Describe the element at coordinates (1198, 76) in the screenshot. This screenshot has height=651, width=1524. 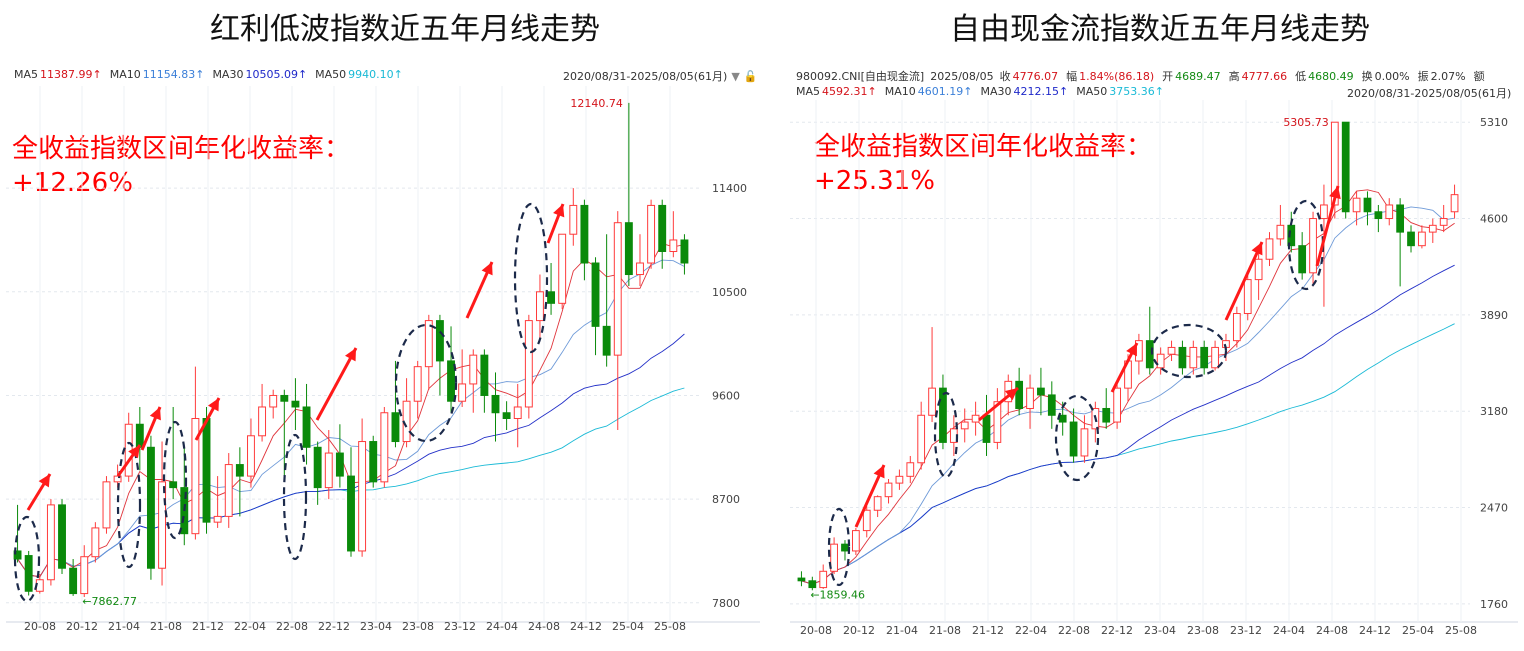
I see `right-quote-value: 4689.47` at that location.